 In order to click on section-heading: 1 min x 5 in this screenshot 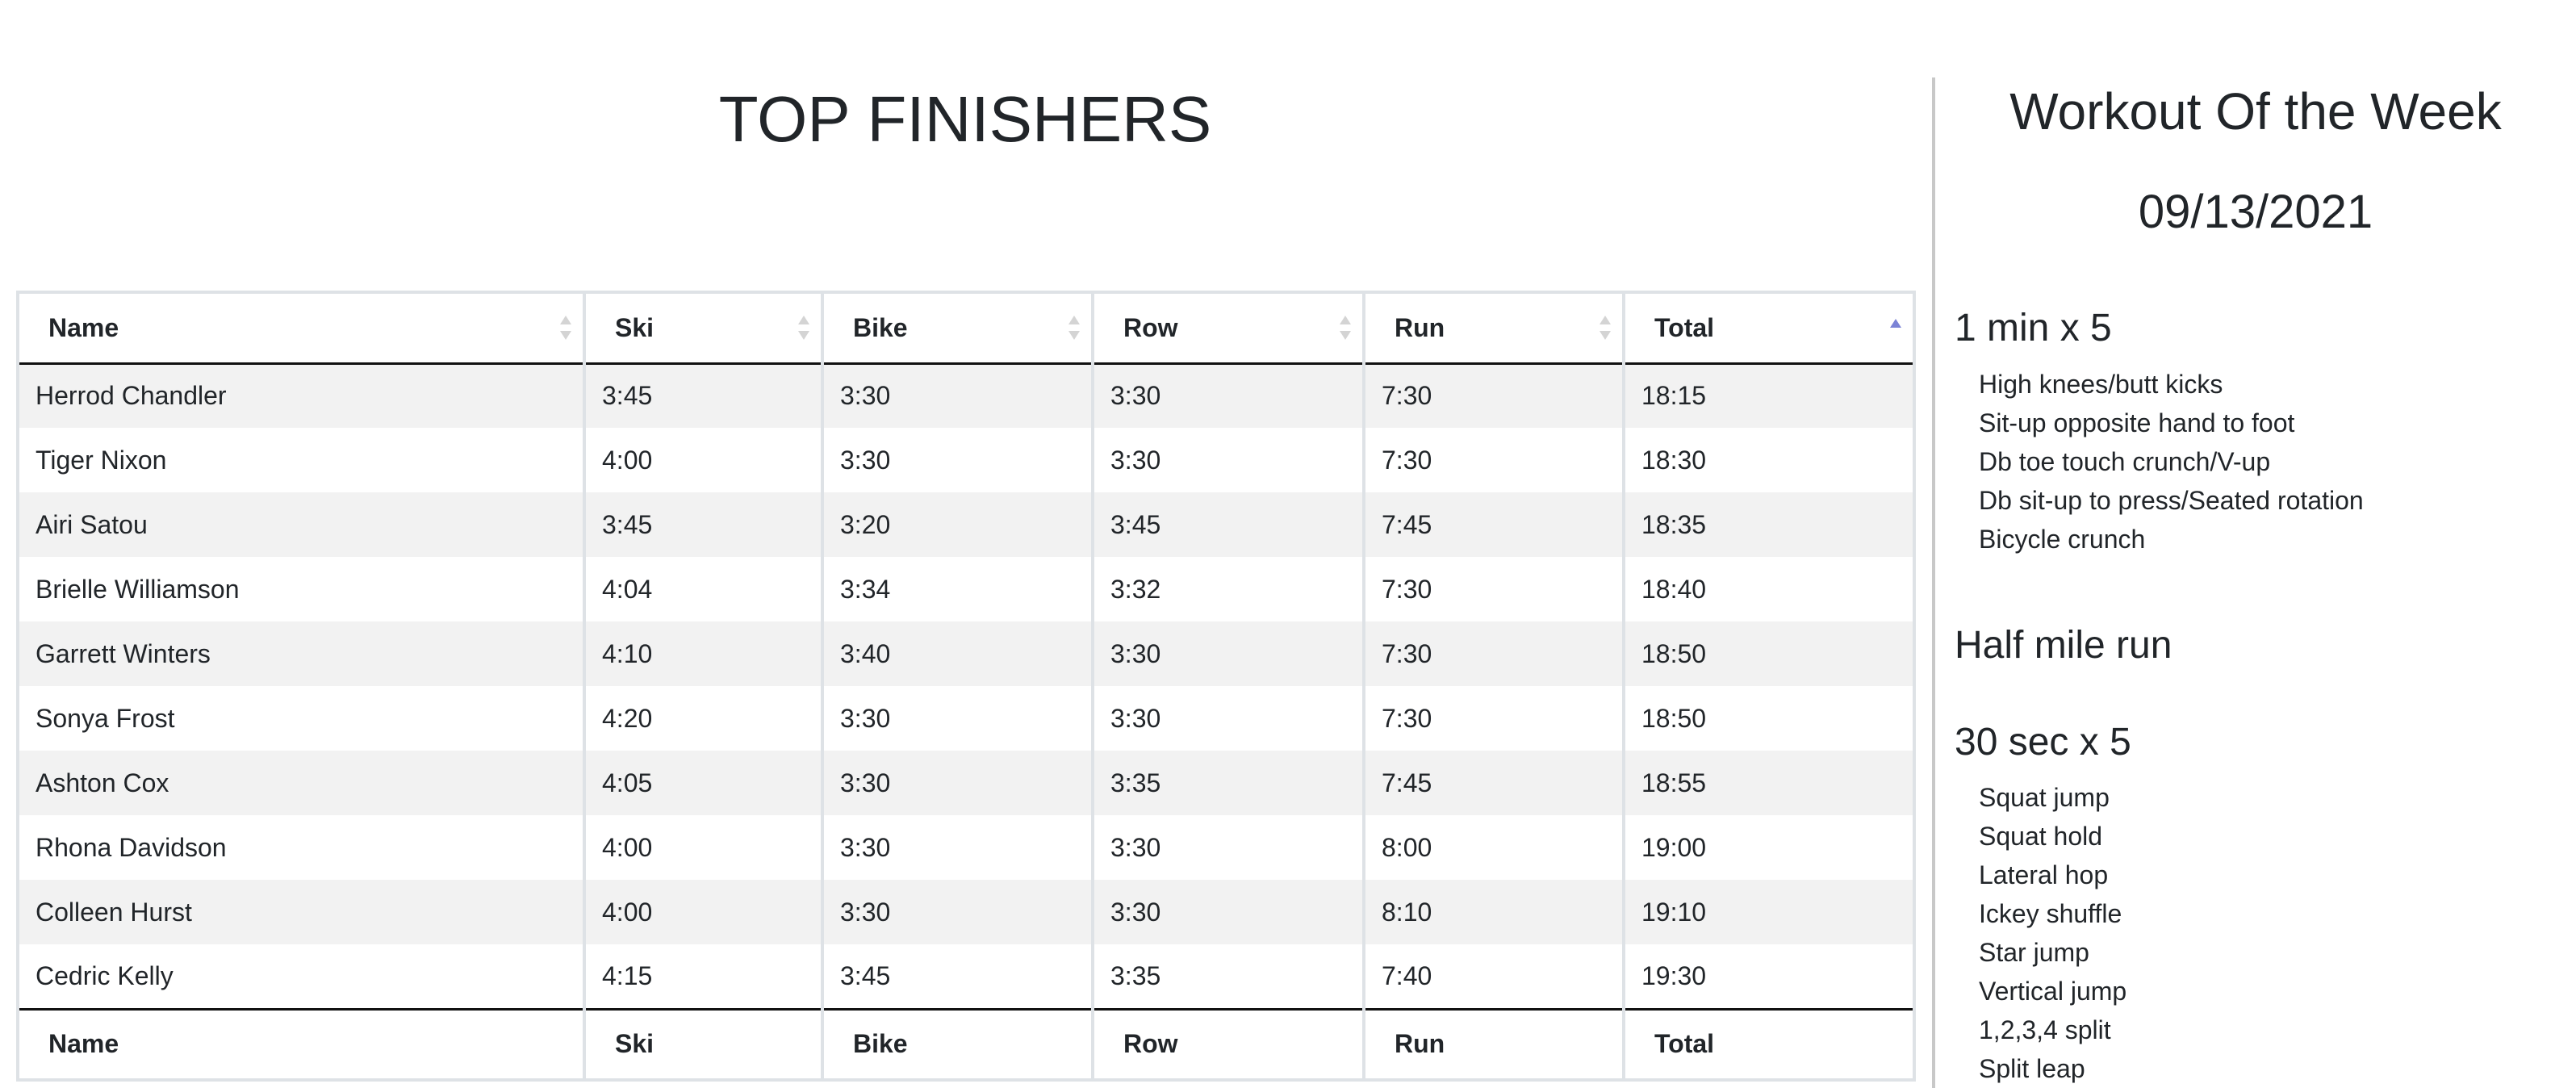, I will do `click(2033, 328)`.